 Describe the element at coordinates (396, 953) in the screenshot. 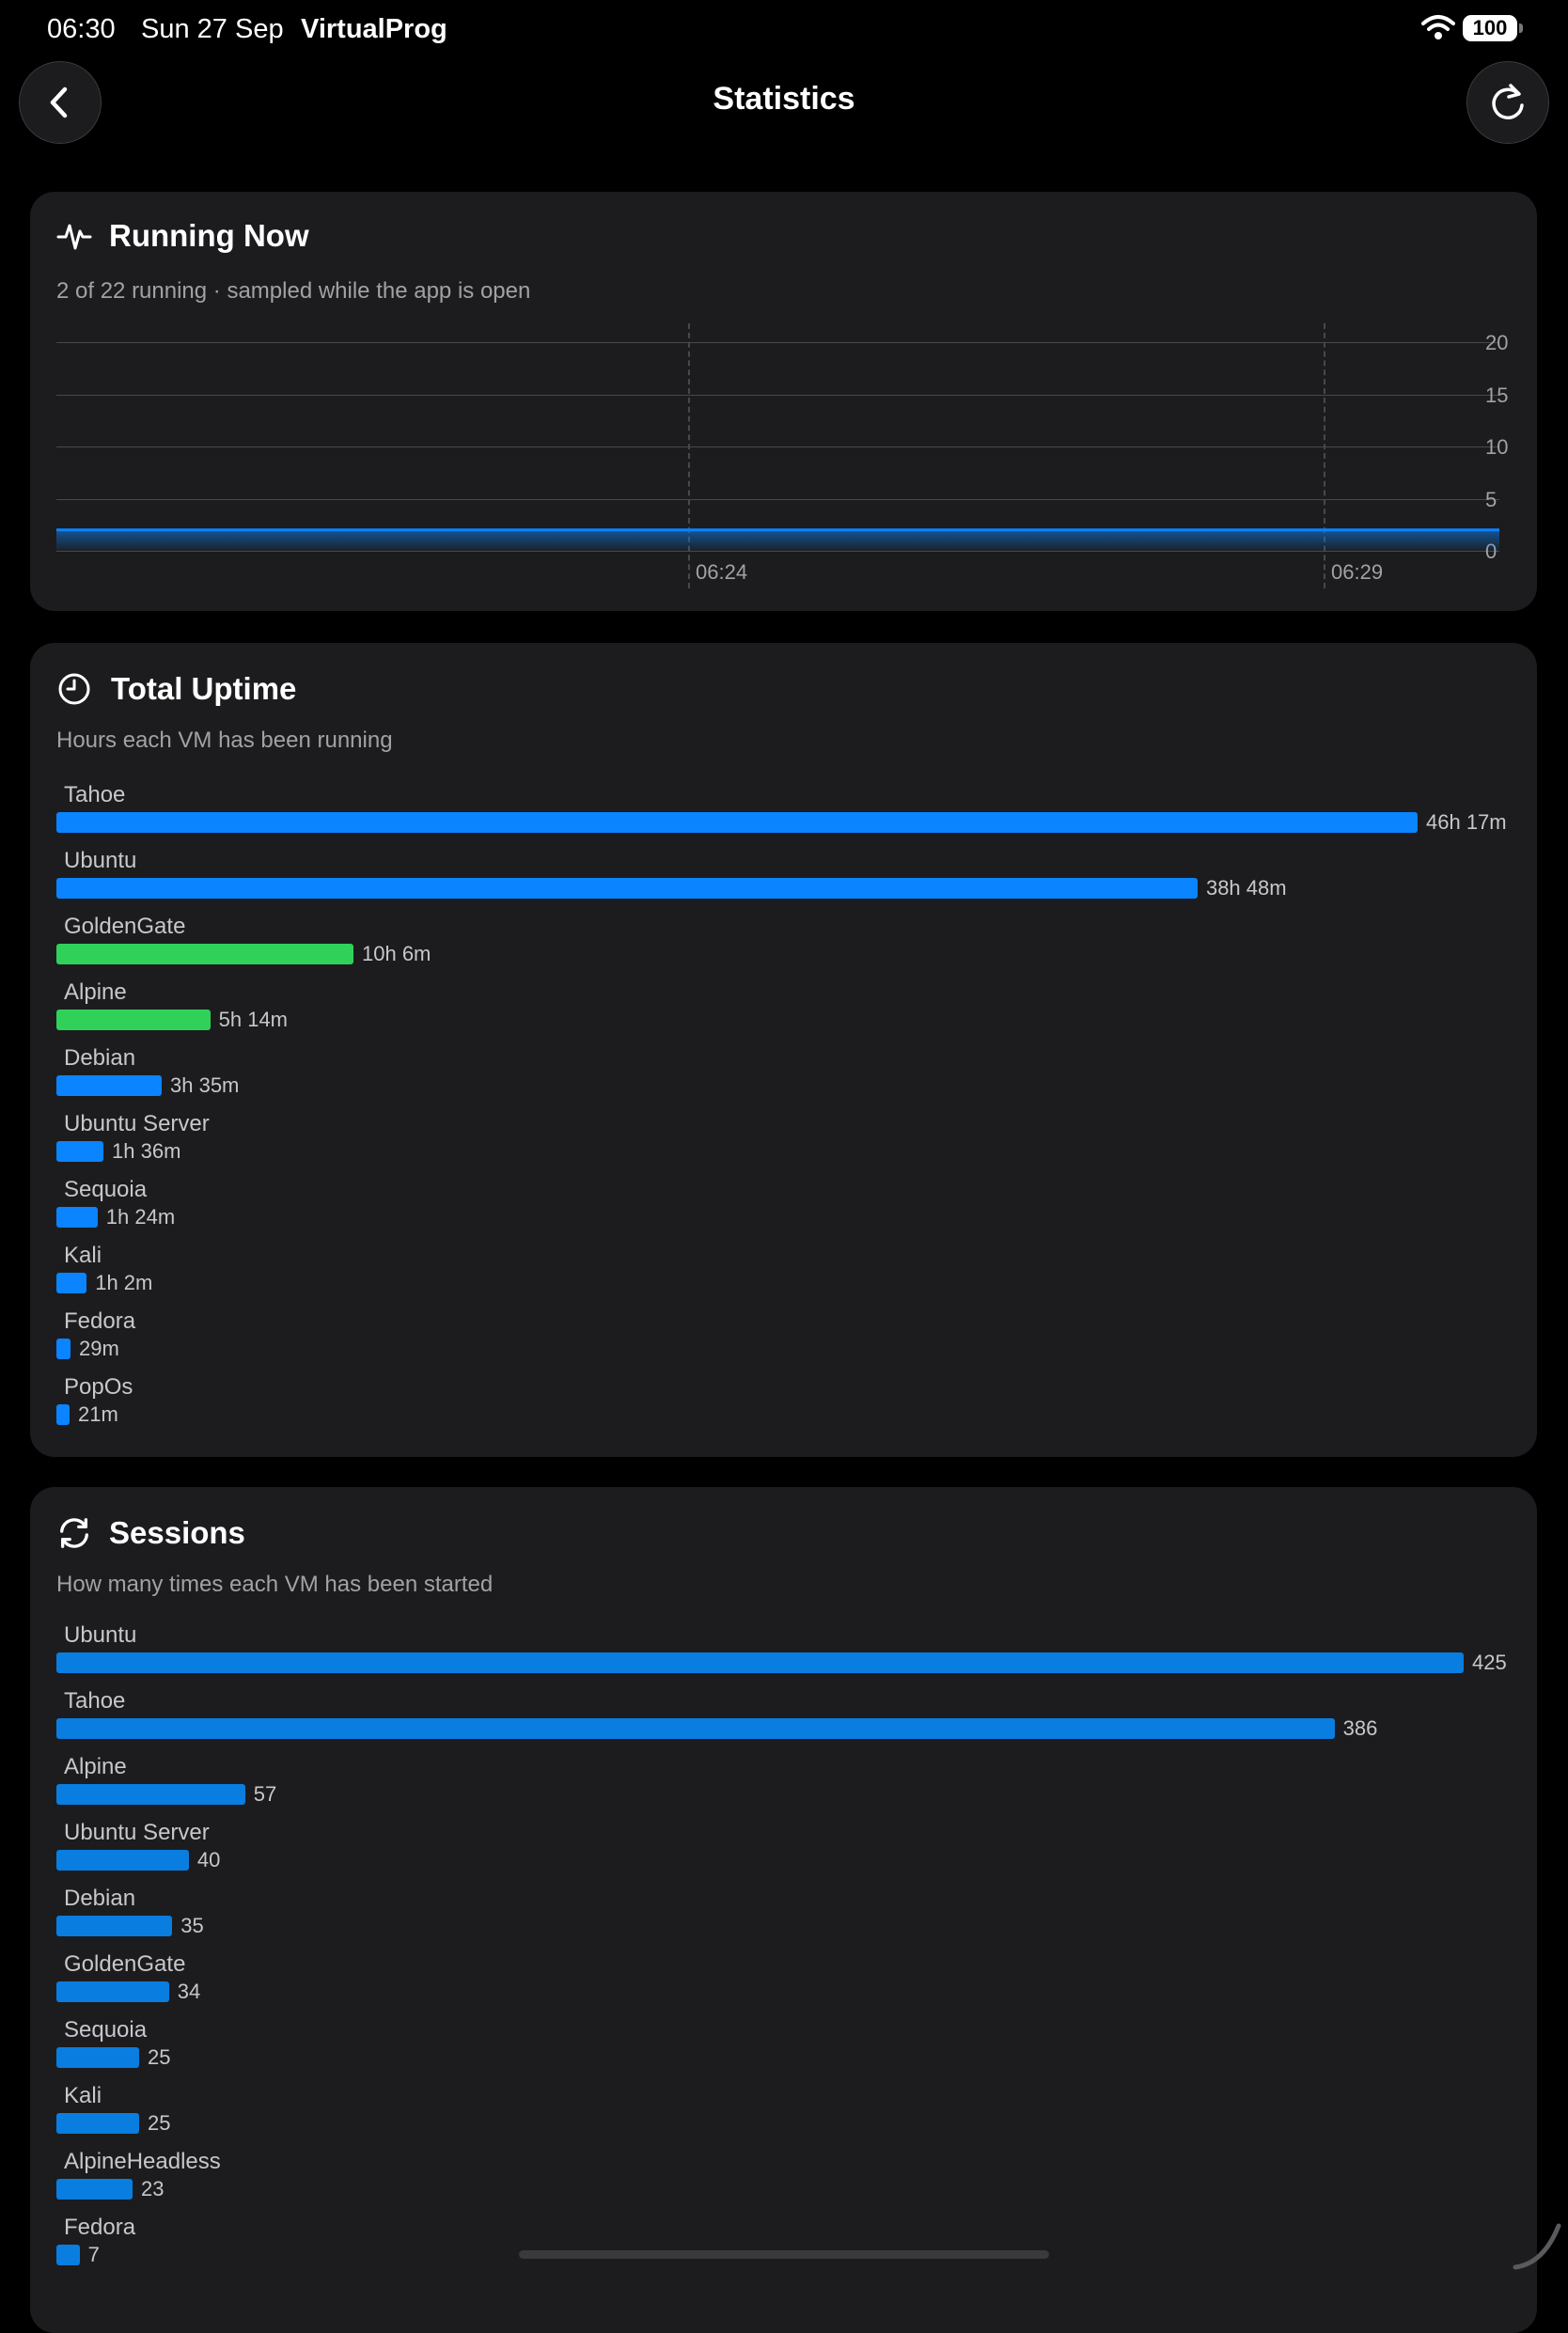

I see `bar-value-label: 10h 6m` at that location.